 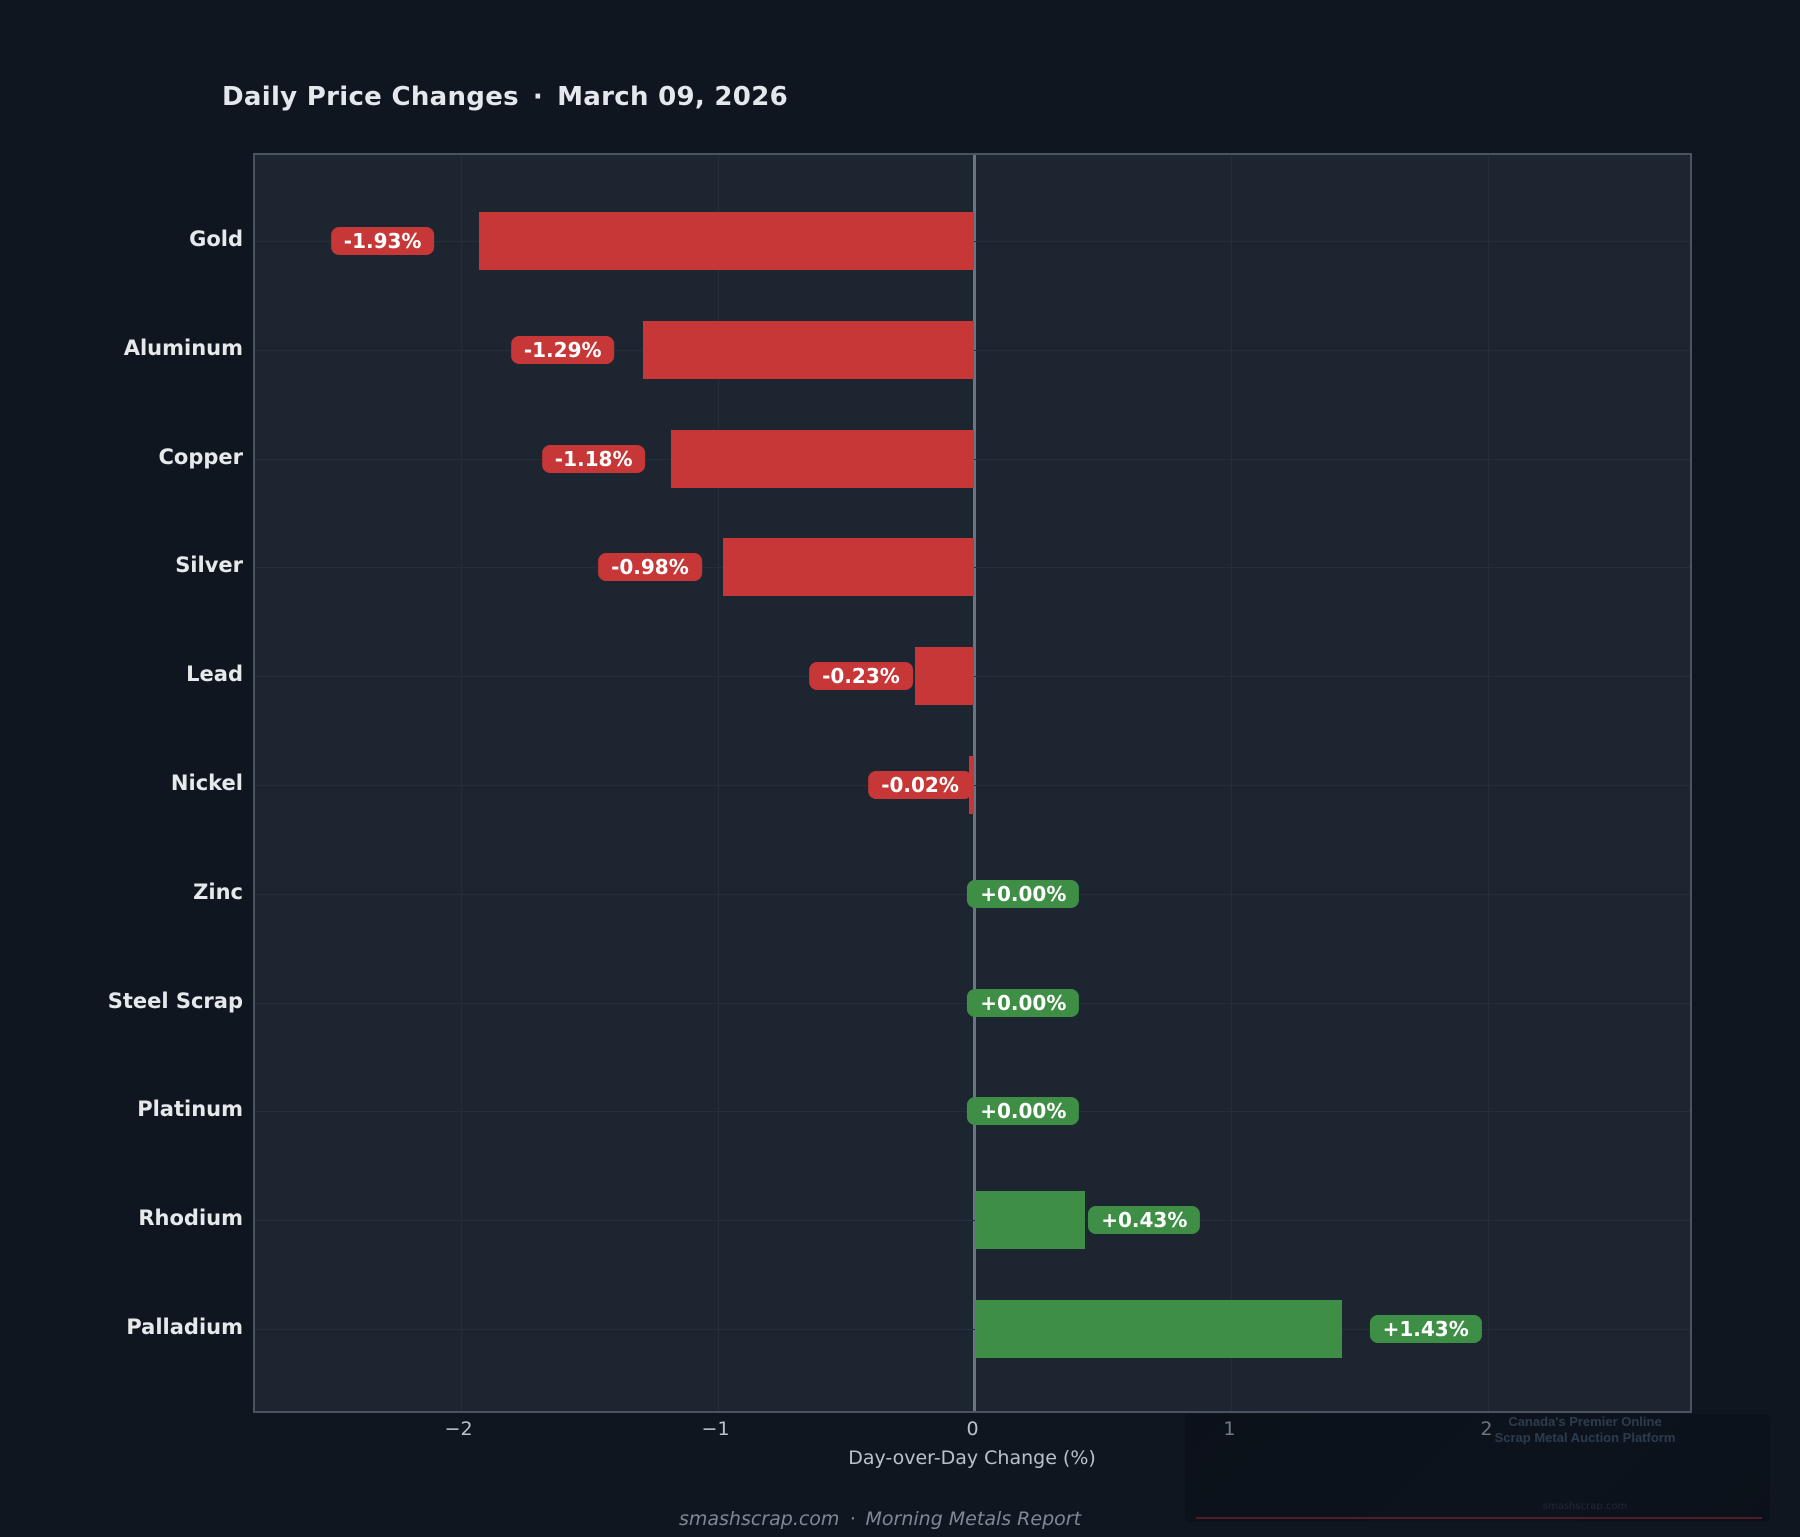 What do you see at coordinates (1585, 1437) in the screenshot?
I see `watermark-slogan-line2: Scrap Metal Auction Platform` at bounding box center [1585, 1437].